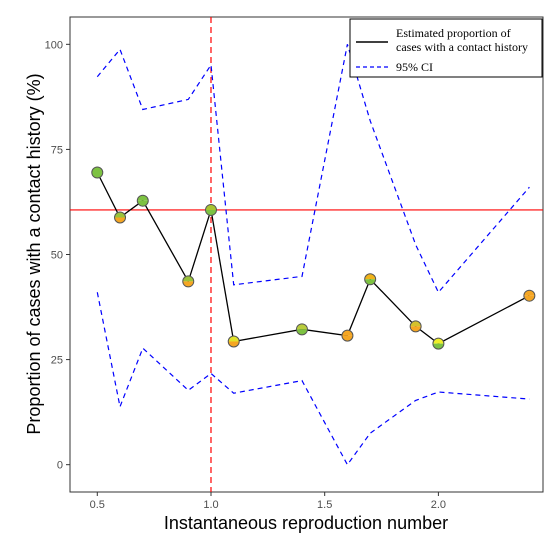 Image resolution: width=555 pixels, height=543 pixels. I want to click on legend-label-ci: 95% CI, so click(414, 67).